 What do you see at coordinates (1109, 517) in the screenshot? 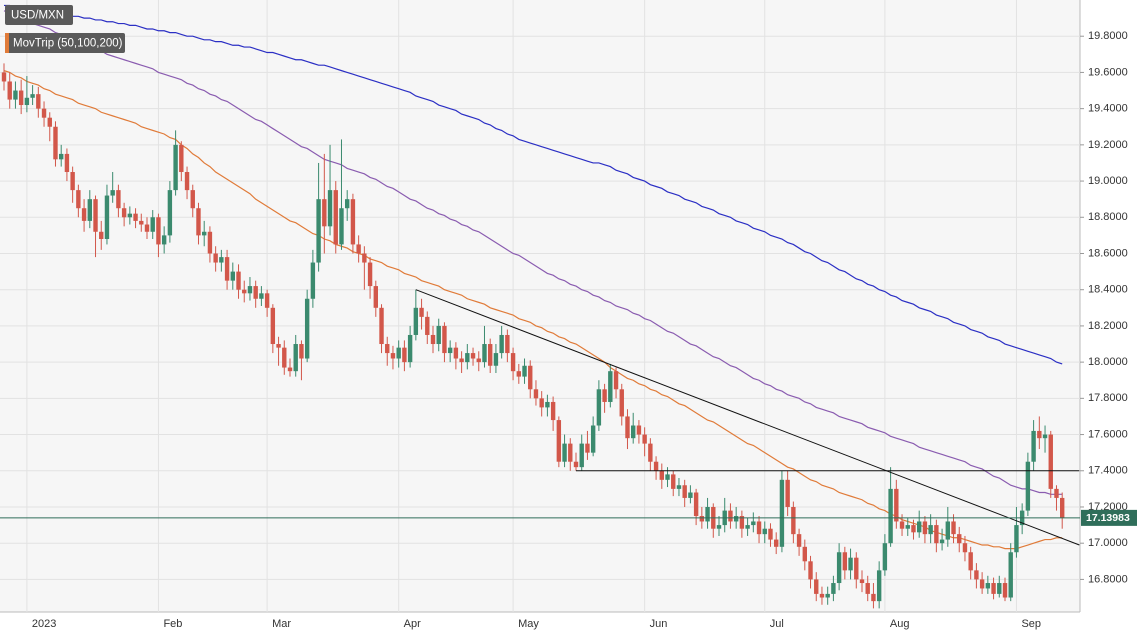
I see `last-price-tag` at bounding box center [1109, 517].